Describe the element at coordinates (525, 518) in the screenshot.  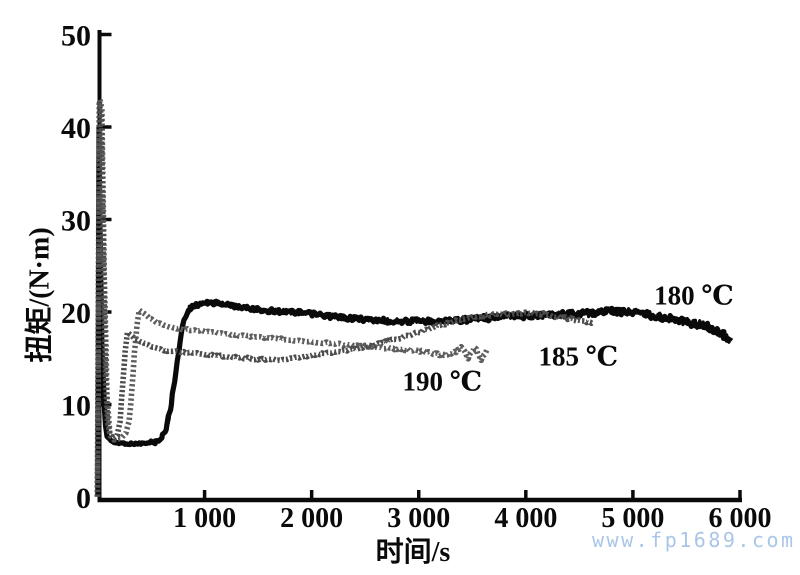
I see `x-tick-label: 4 000` at that location.